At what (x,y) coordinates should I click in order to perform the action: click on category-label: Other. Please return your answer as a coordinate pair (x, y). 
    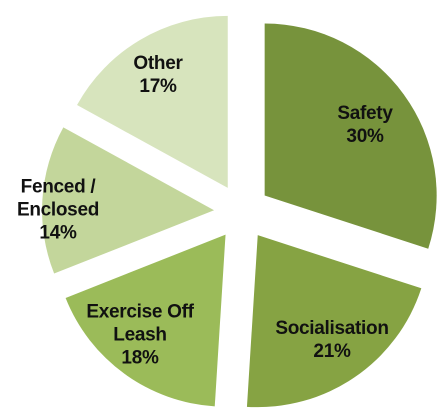
    Looking at the image, I should click on (158, 63).